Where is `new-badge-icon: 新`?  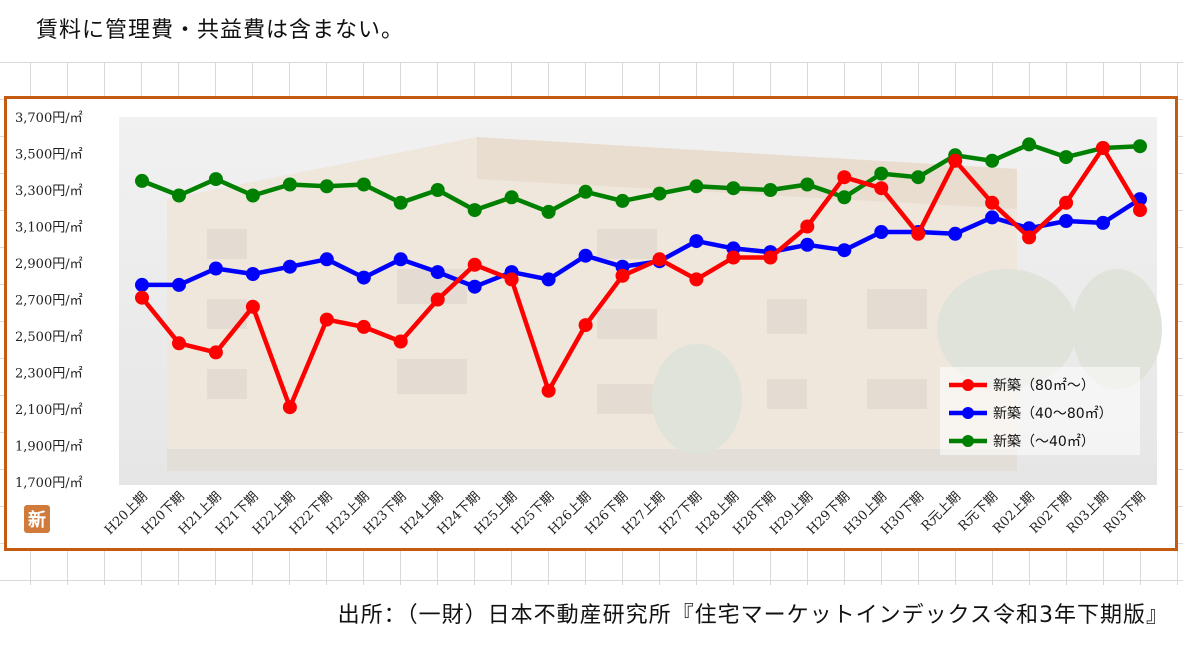 new-badge-icon: 新 is located at coordinates (37, 519).